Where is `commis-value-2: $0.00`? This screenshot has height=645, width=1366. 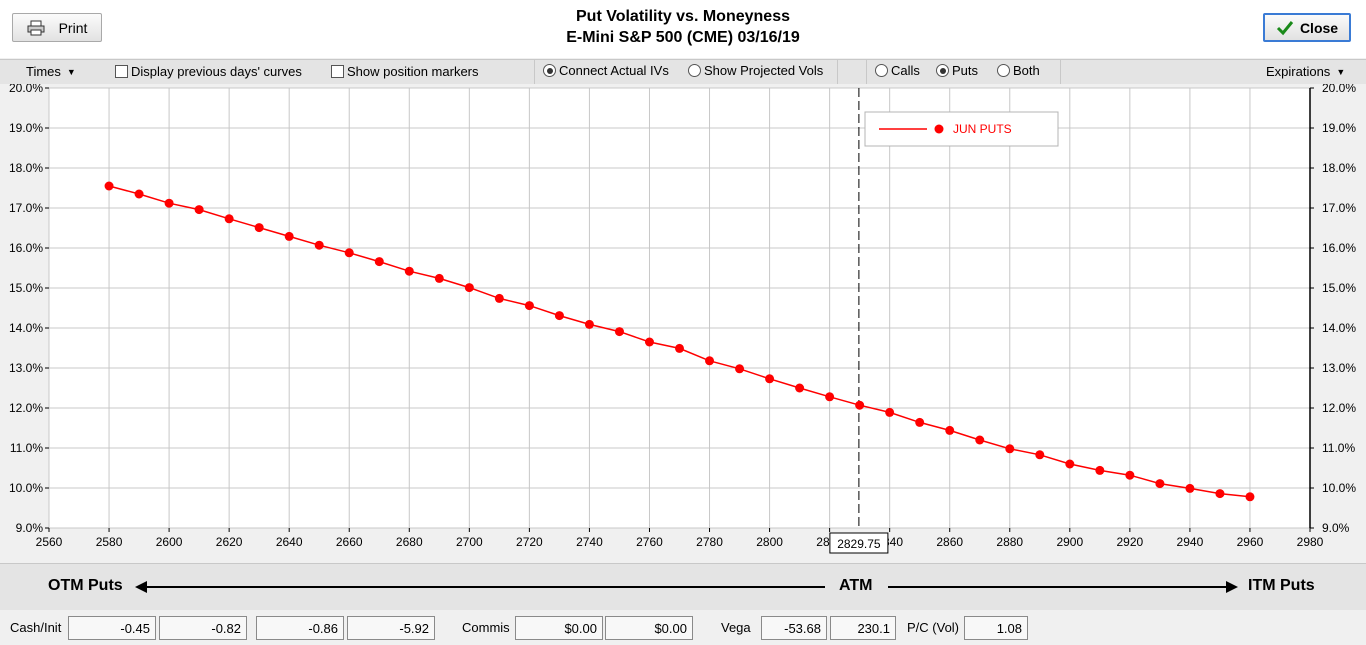 commis-value-2: $0.00 is located at coordinates (649, 628).